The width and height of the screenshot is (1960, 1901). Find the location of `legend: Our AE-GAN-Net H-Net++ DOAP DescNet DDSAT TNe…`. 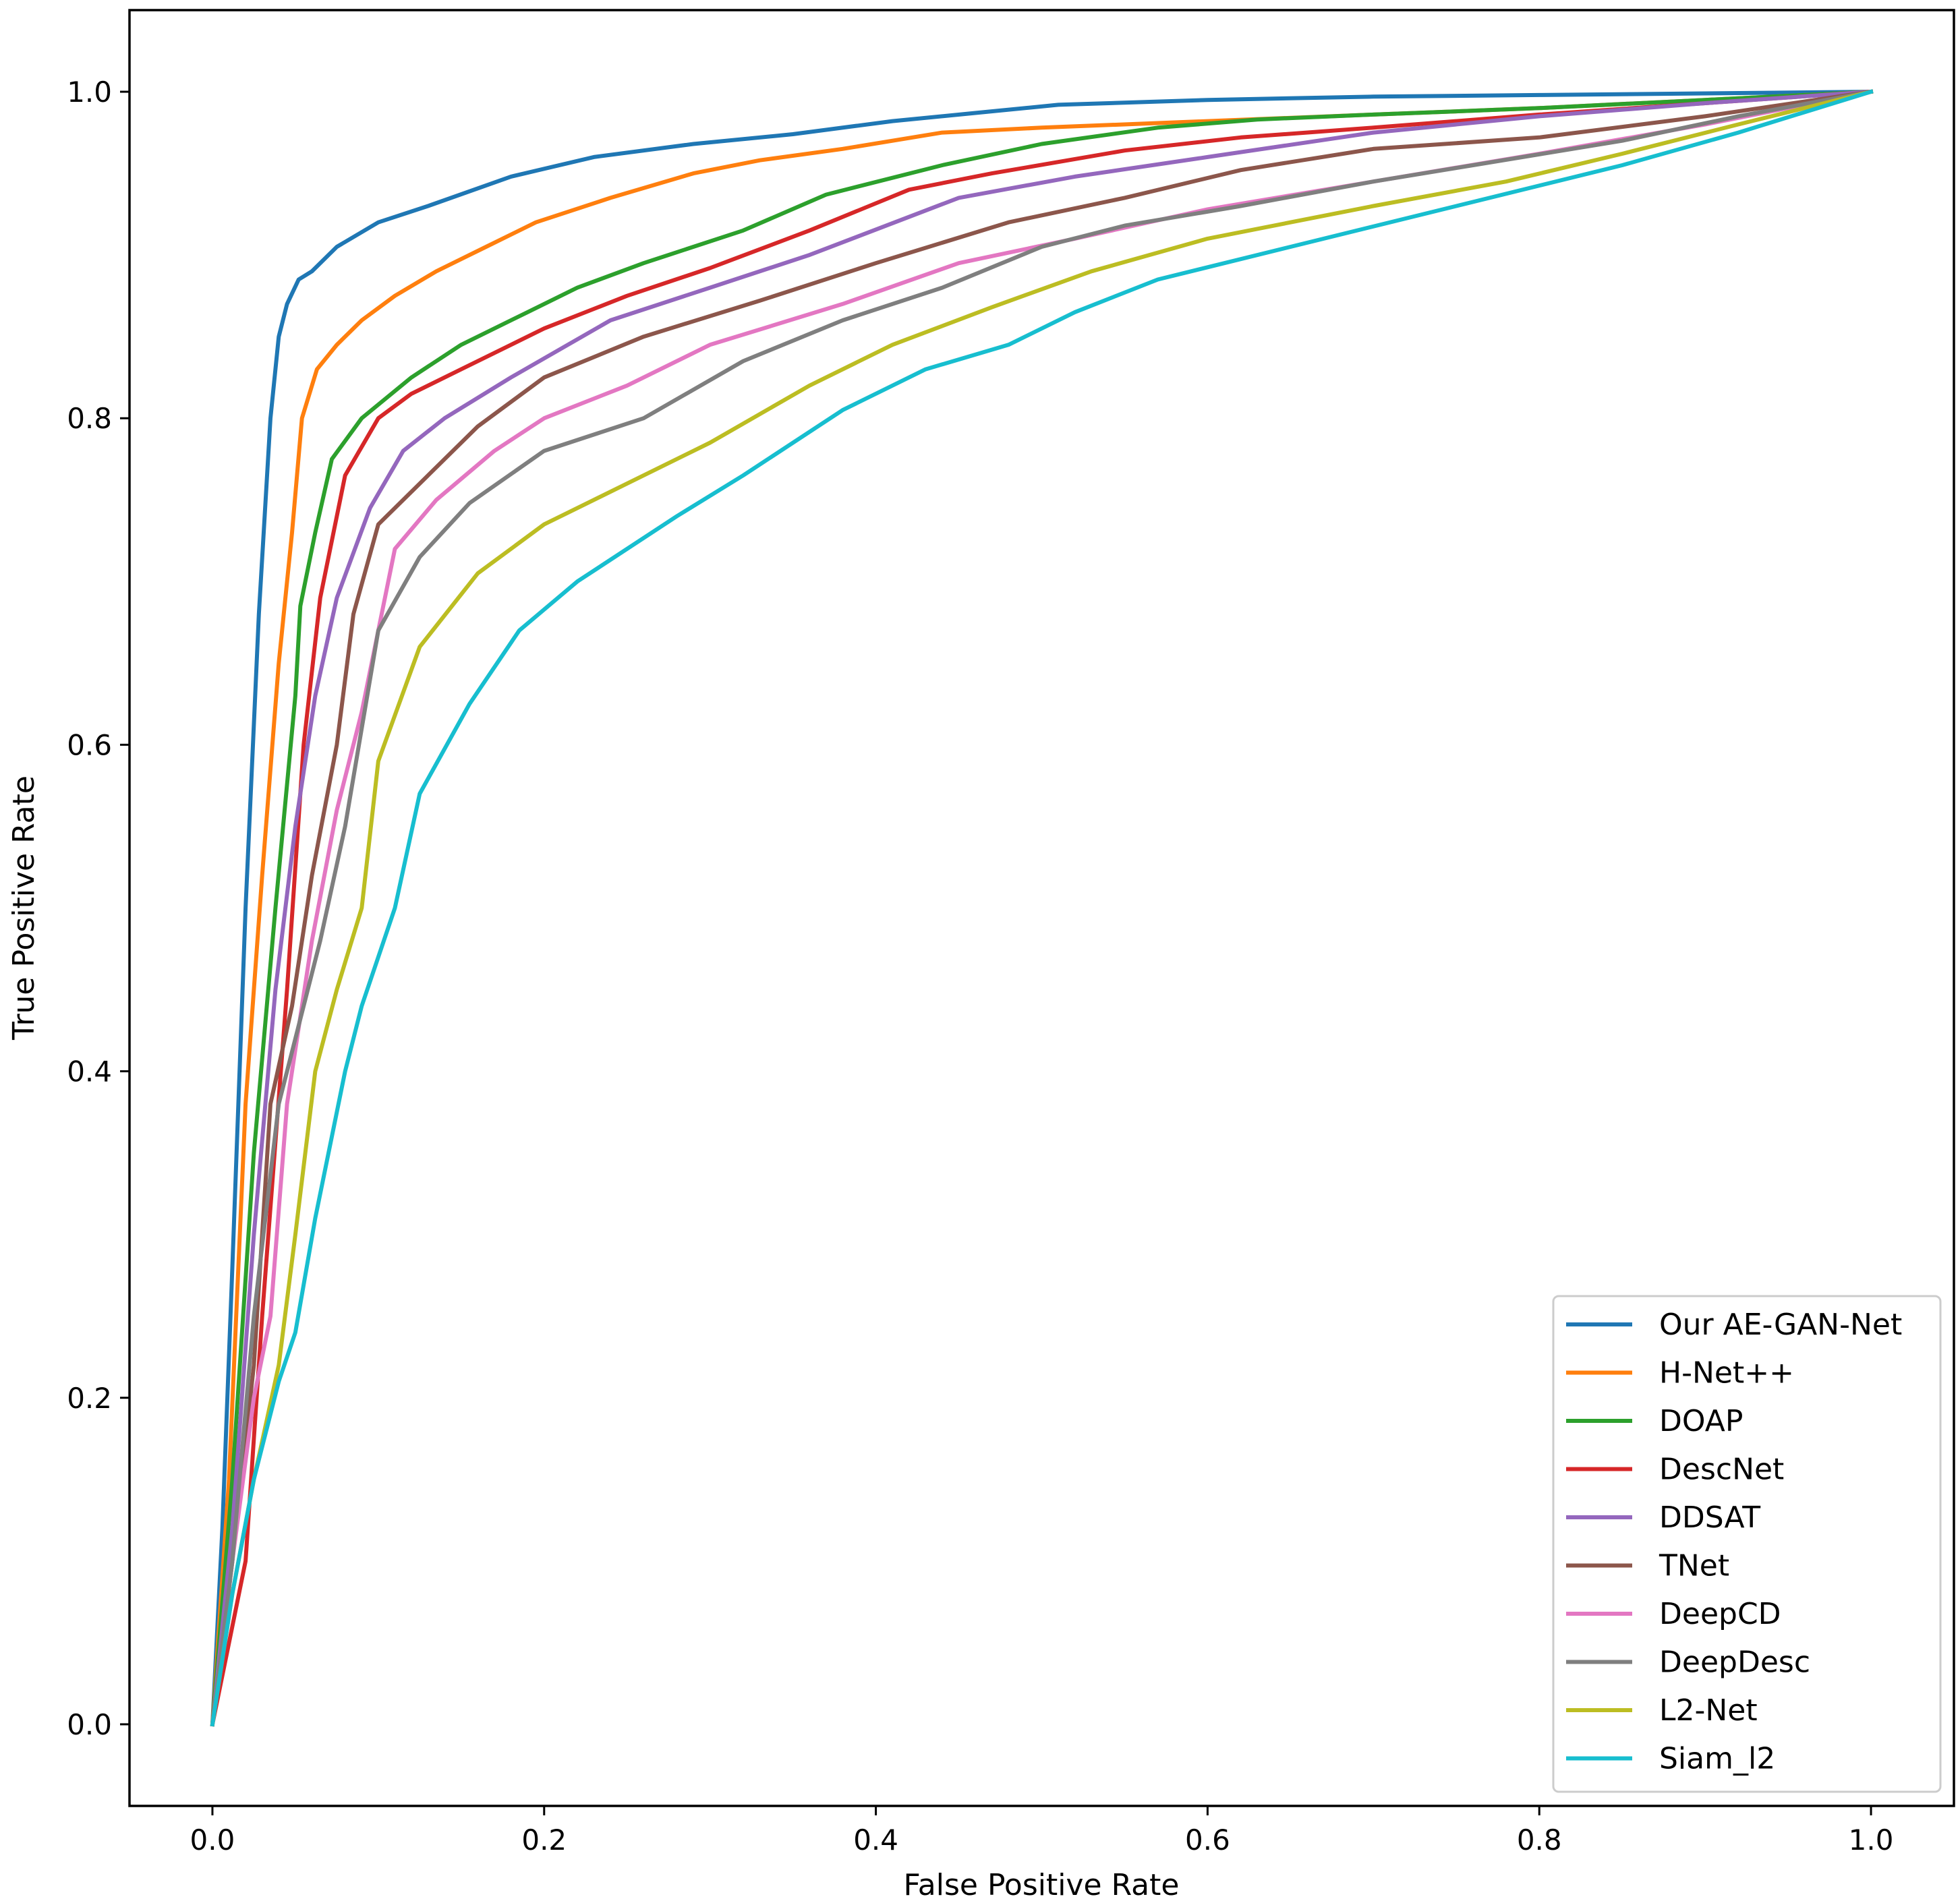

legend: Our AE-GAN-Net H-Net++ DOAP DescNet DDSAT TNe… is located at coordinates (1747, 1544).